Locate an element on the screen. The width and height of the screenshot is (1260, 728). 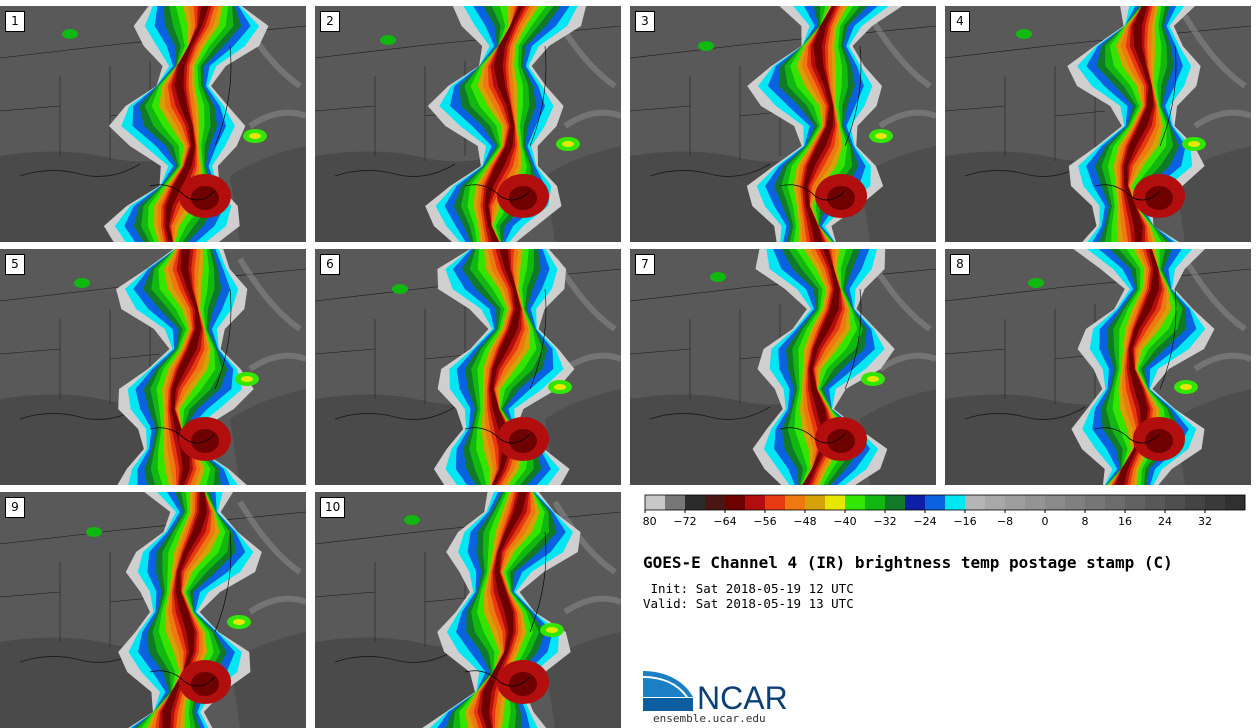
forecast-panel: 1 is located at coordinates (153, 124).